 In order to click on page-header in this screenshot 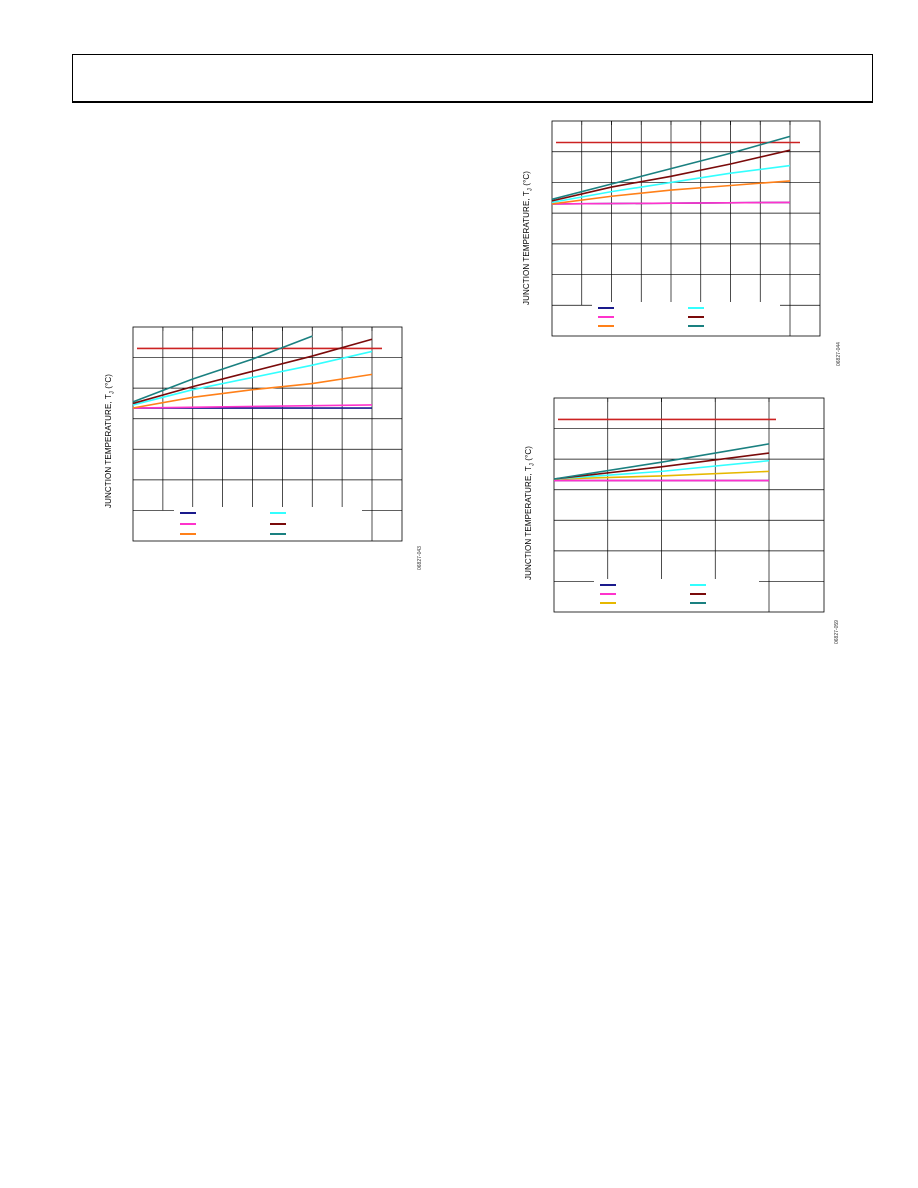, I will do `click(472, 78)`.